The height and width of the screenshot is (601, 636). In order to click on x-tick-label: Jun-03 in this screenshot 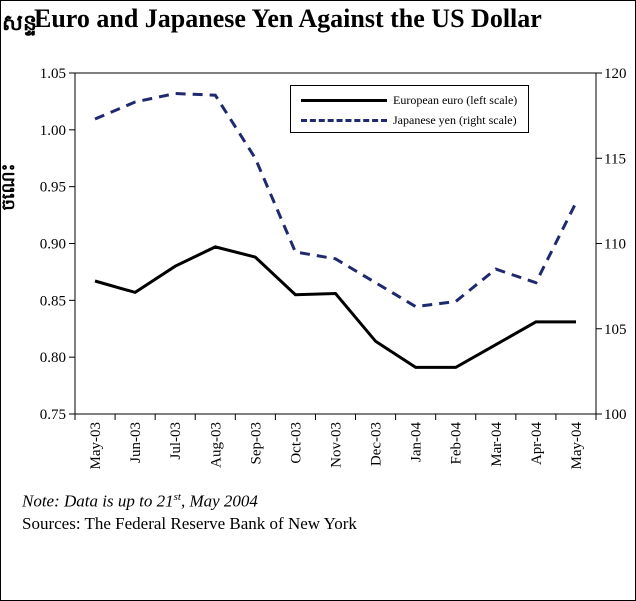, I will do `click(136, 442)`.